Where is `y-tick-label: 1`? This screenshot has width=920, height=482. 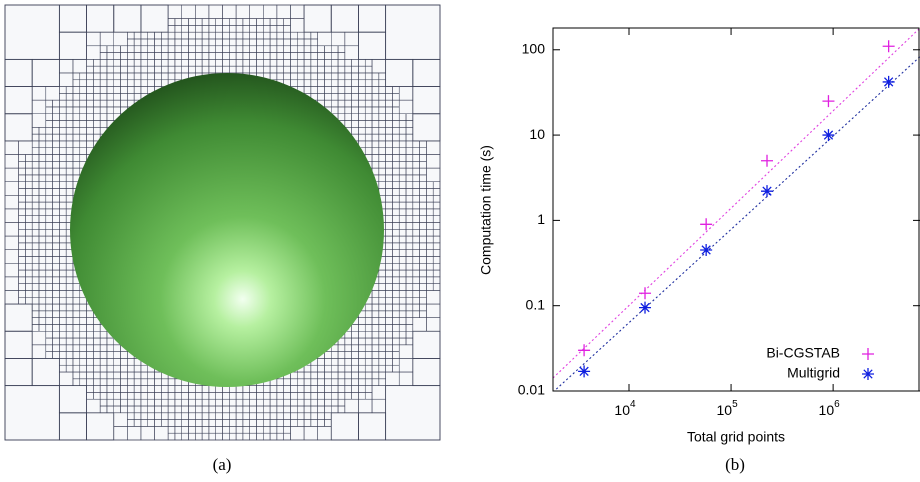
y-tick-label: 1 is located at coordinates (541, 219).